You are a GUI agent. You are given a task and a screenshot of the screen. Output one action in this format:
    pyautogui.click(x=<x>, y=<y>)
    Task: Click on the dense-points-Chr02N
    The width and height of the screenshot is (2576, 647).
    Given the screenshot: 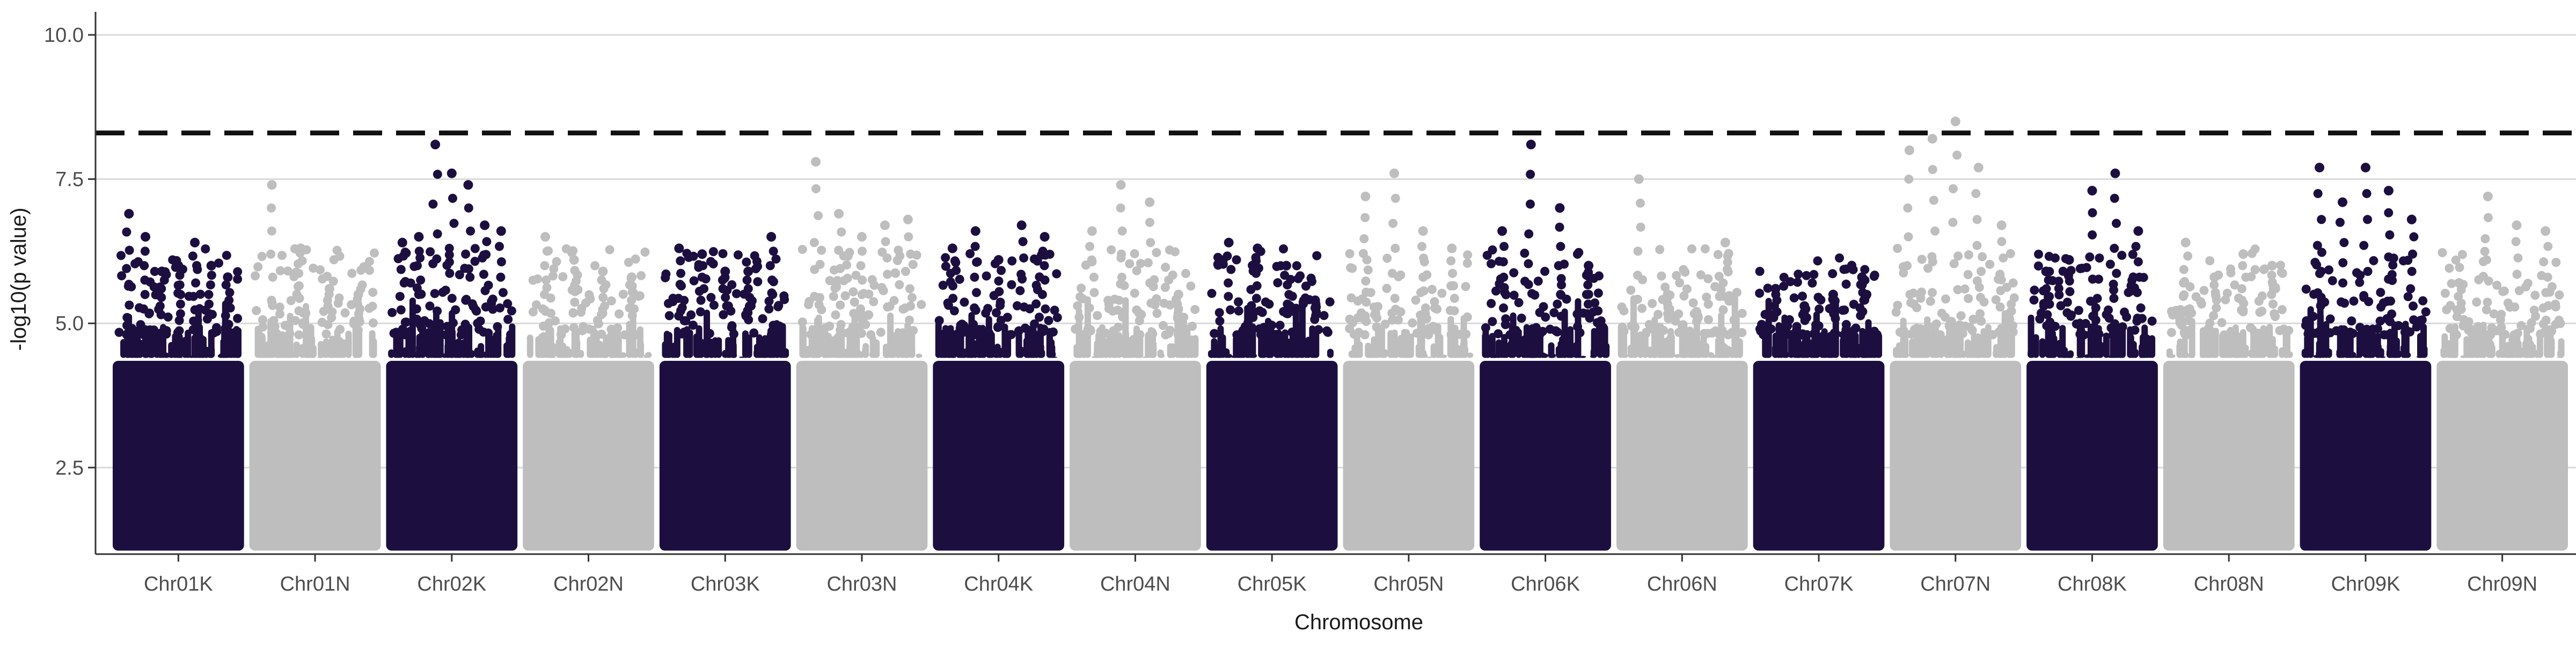 What is the action you would take?
    pyautogui.click(x=588, y=456)
    